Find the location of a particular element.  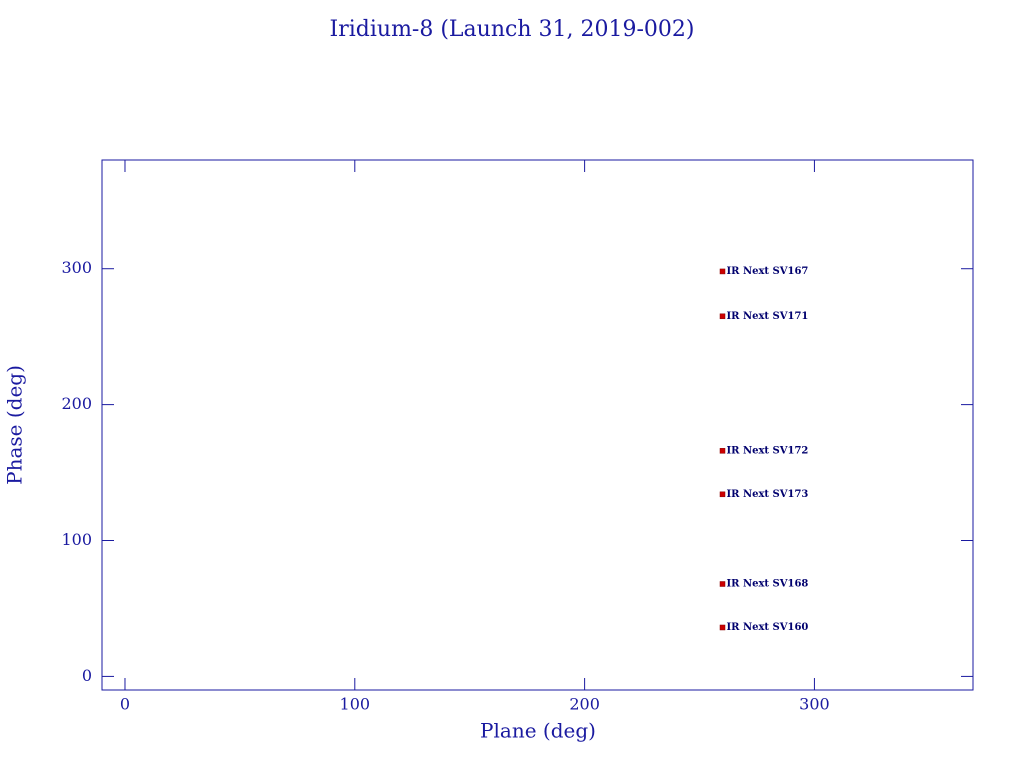

point-label: IR Next SV167 is located at coordinates (768, 271).